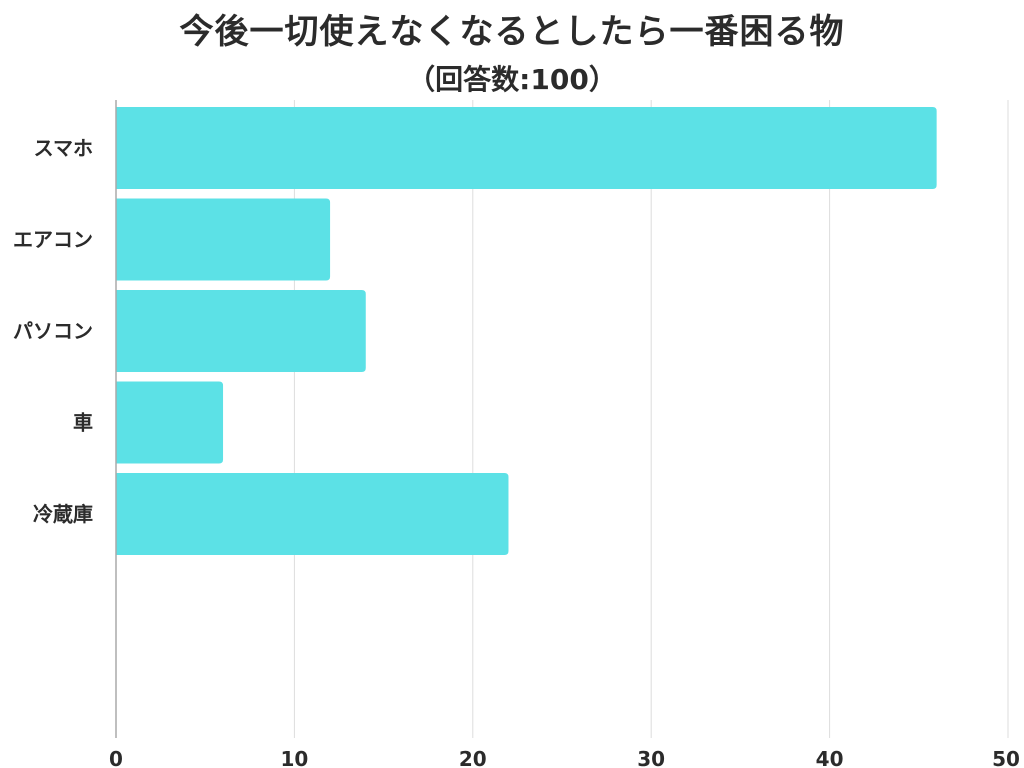 The image size is (1024, 768). What do you see at coordinates (830, 757) in the screenshot?
I see `x-tick-label: 40` at bounding box center [830, 757].